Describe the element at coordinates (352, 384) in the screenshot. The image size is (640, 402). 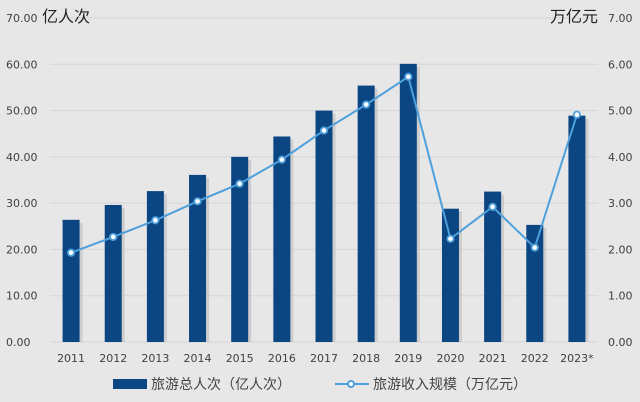
I see `line-marker-icon` at that location.